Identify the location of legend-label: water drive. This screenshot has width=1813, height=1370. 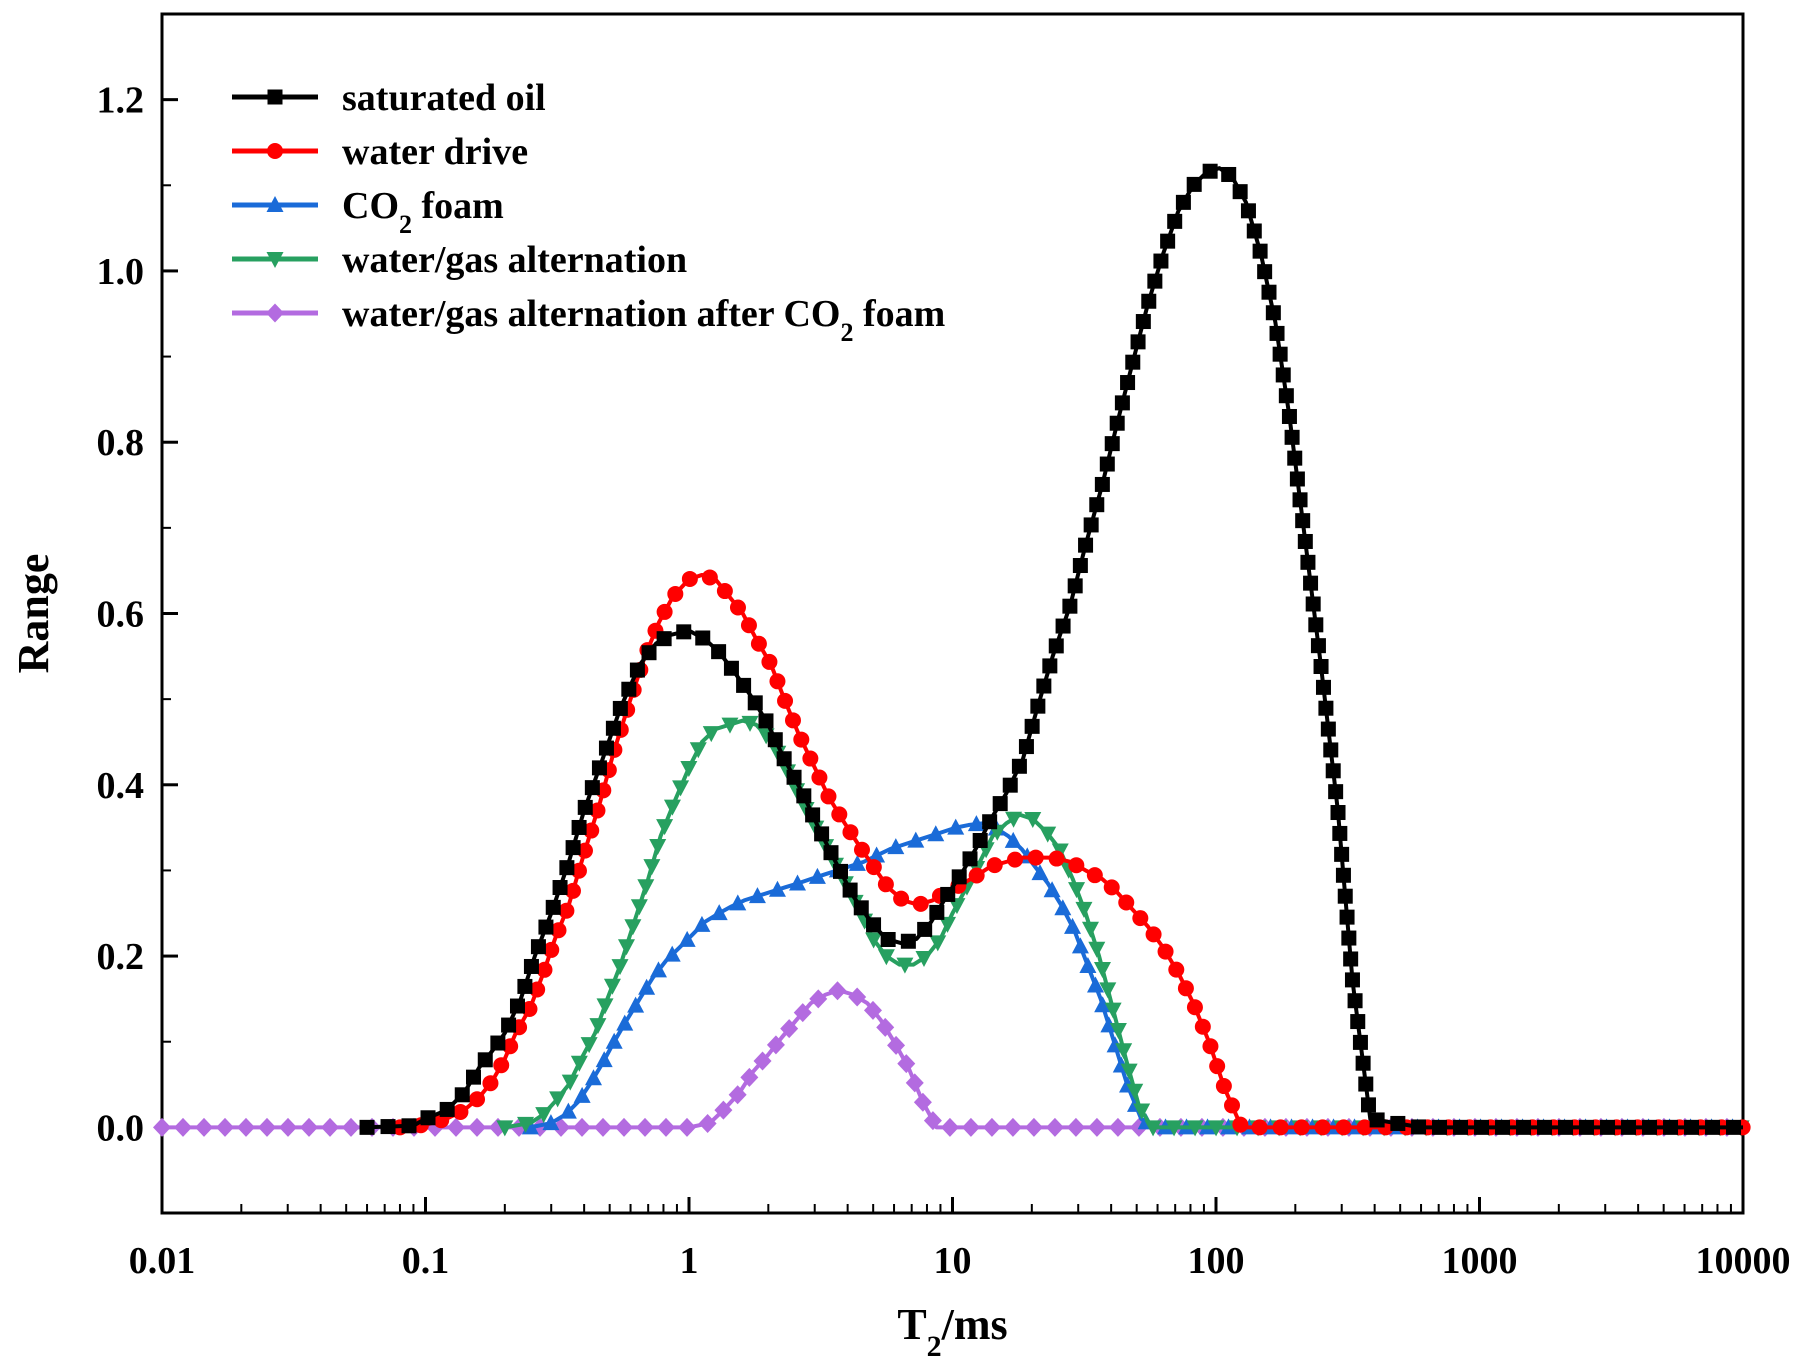
(435, 152).